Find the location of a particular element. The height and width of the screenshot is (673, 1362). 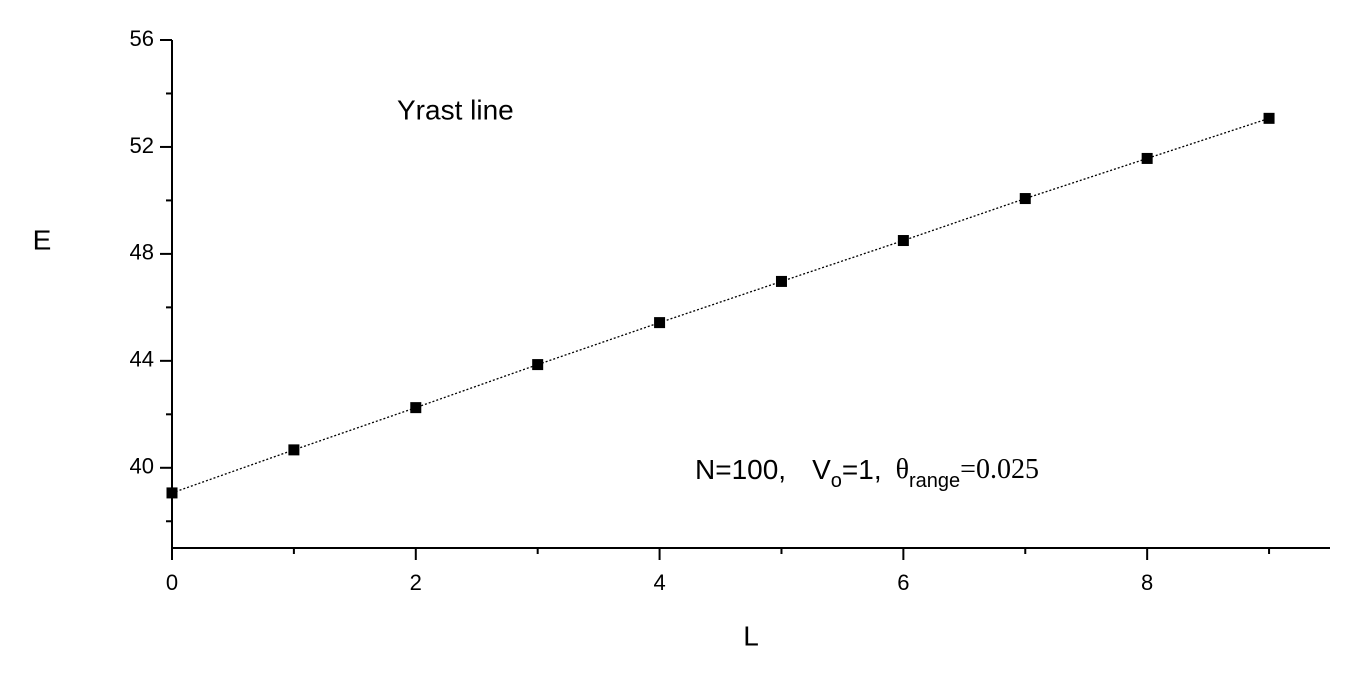

annotation: Yrast line is located at coordinates (455, 109).